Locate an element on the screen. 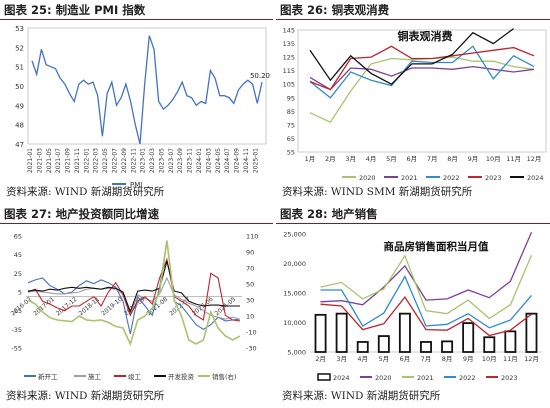  y-tick-label-left: 65 is located at coordinates (18, 237).